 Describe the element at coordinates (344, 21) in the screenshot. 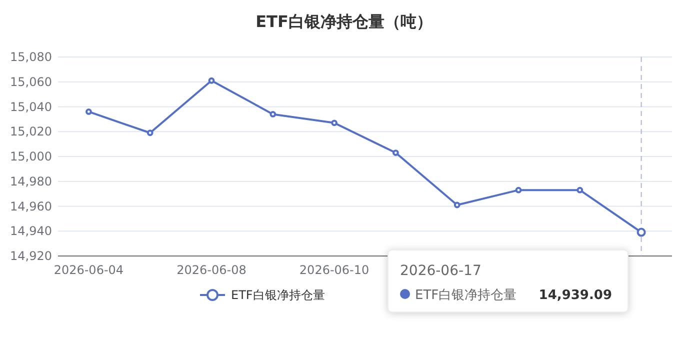

I see `chart-title: ETF白银净持仓量（吨）` at that location.